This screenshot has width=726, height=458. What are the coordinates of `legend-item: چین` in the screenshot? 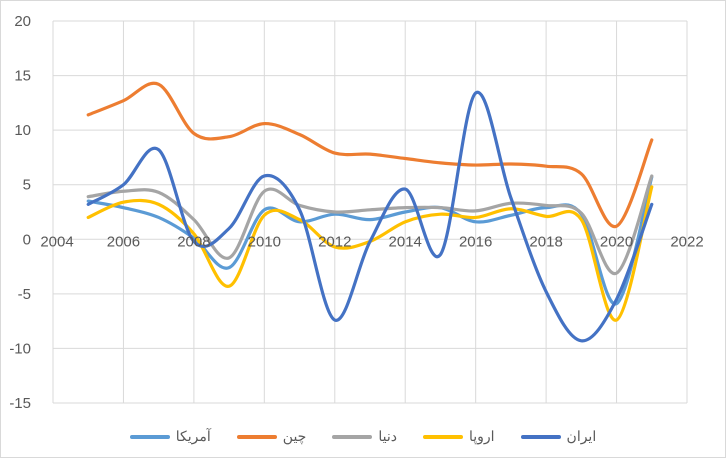 It's located at (271, 436).